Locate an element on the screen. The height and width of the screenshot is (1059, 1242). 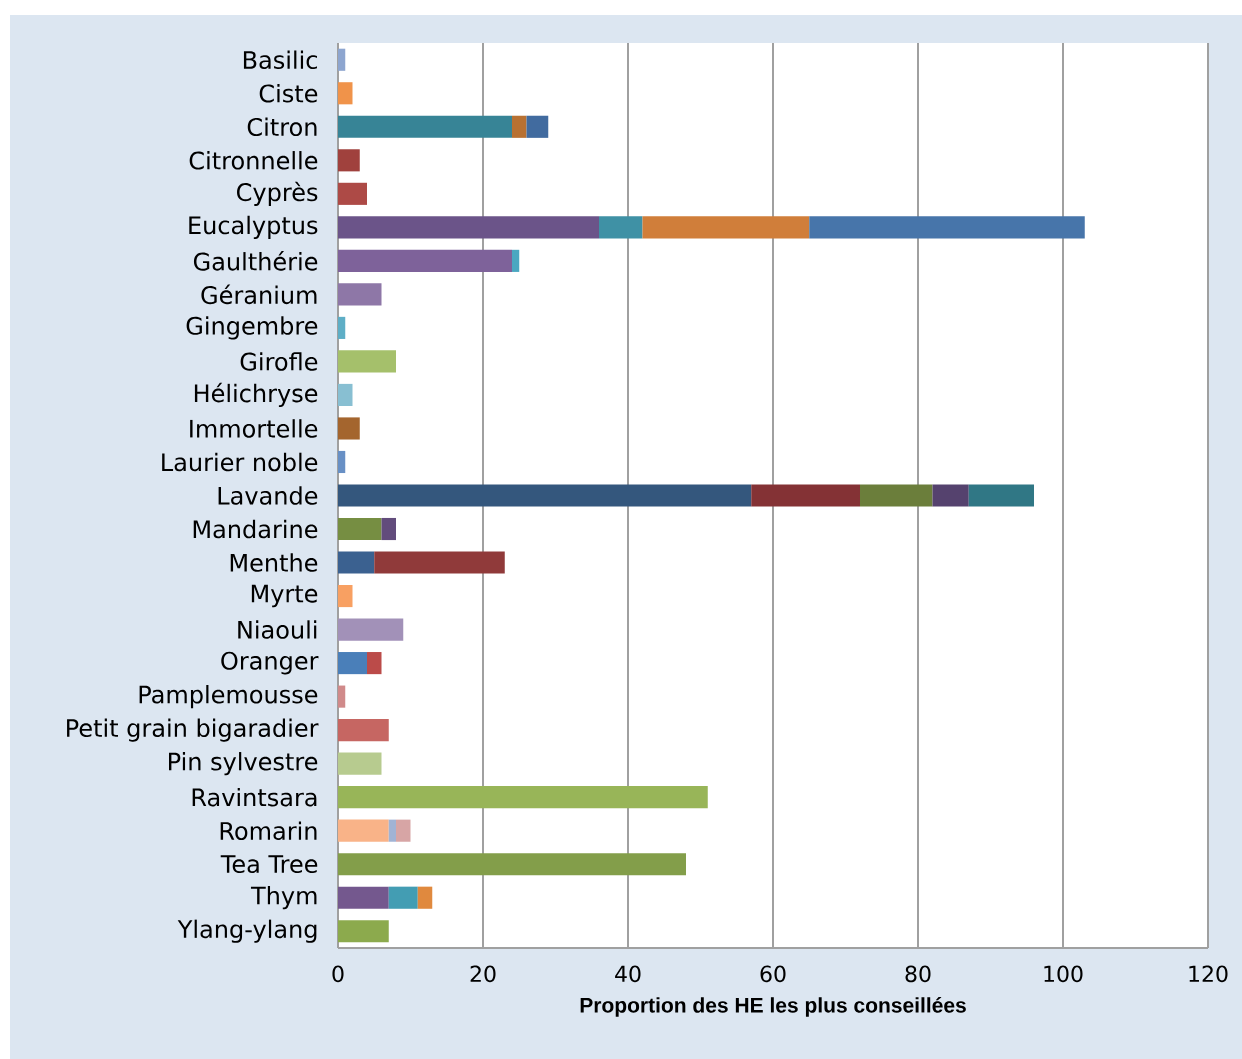
y-tick-label: Petit grain bigaradier is located at coordinates (193, 730).